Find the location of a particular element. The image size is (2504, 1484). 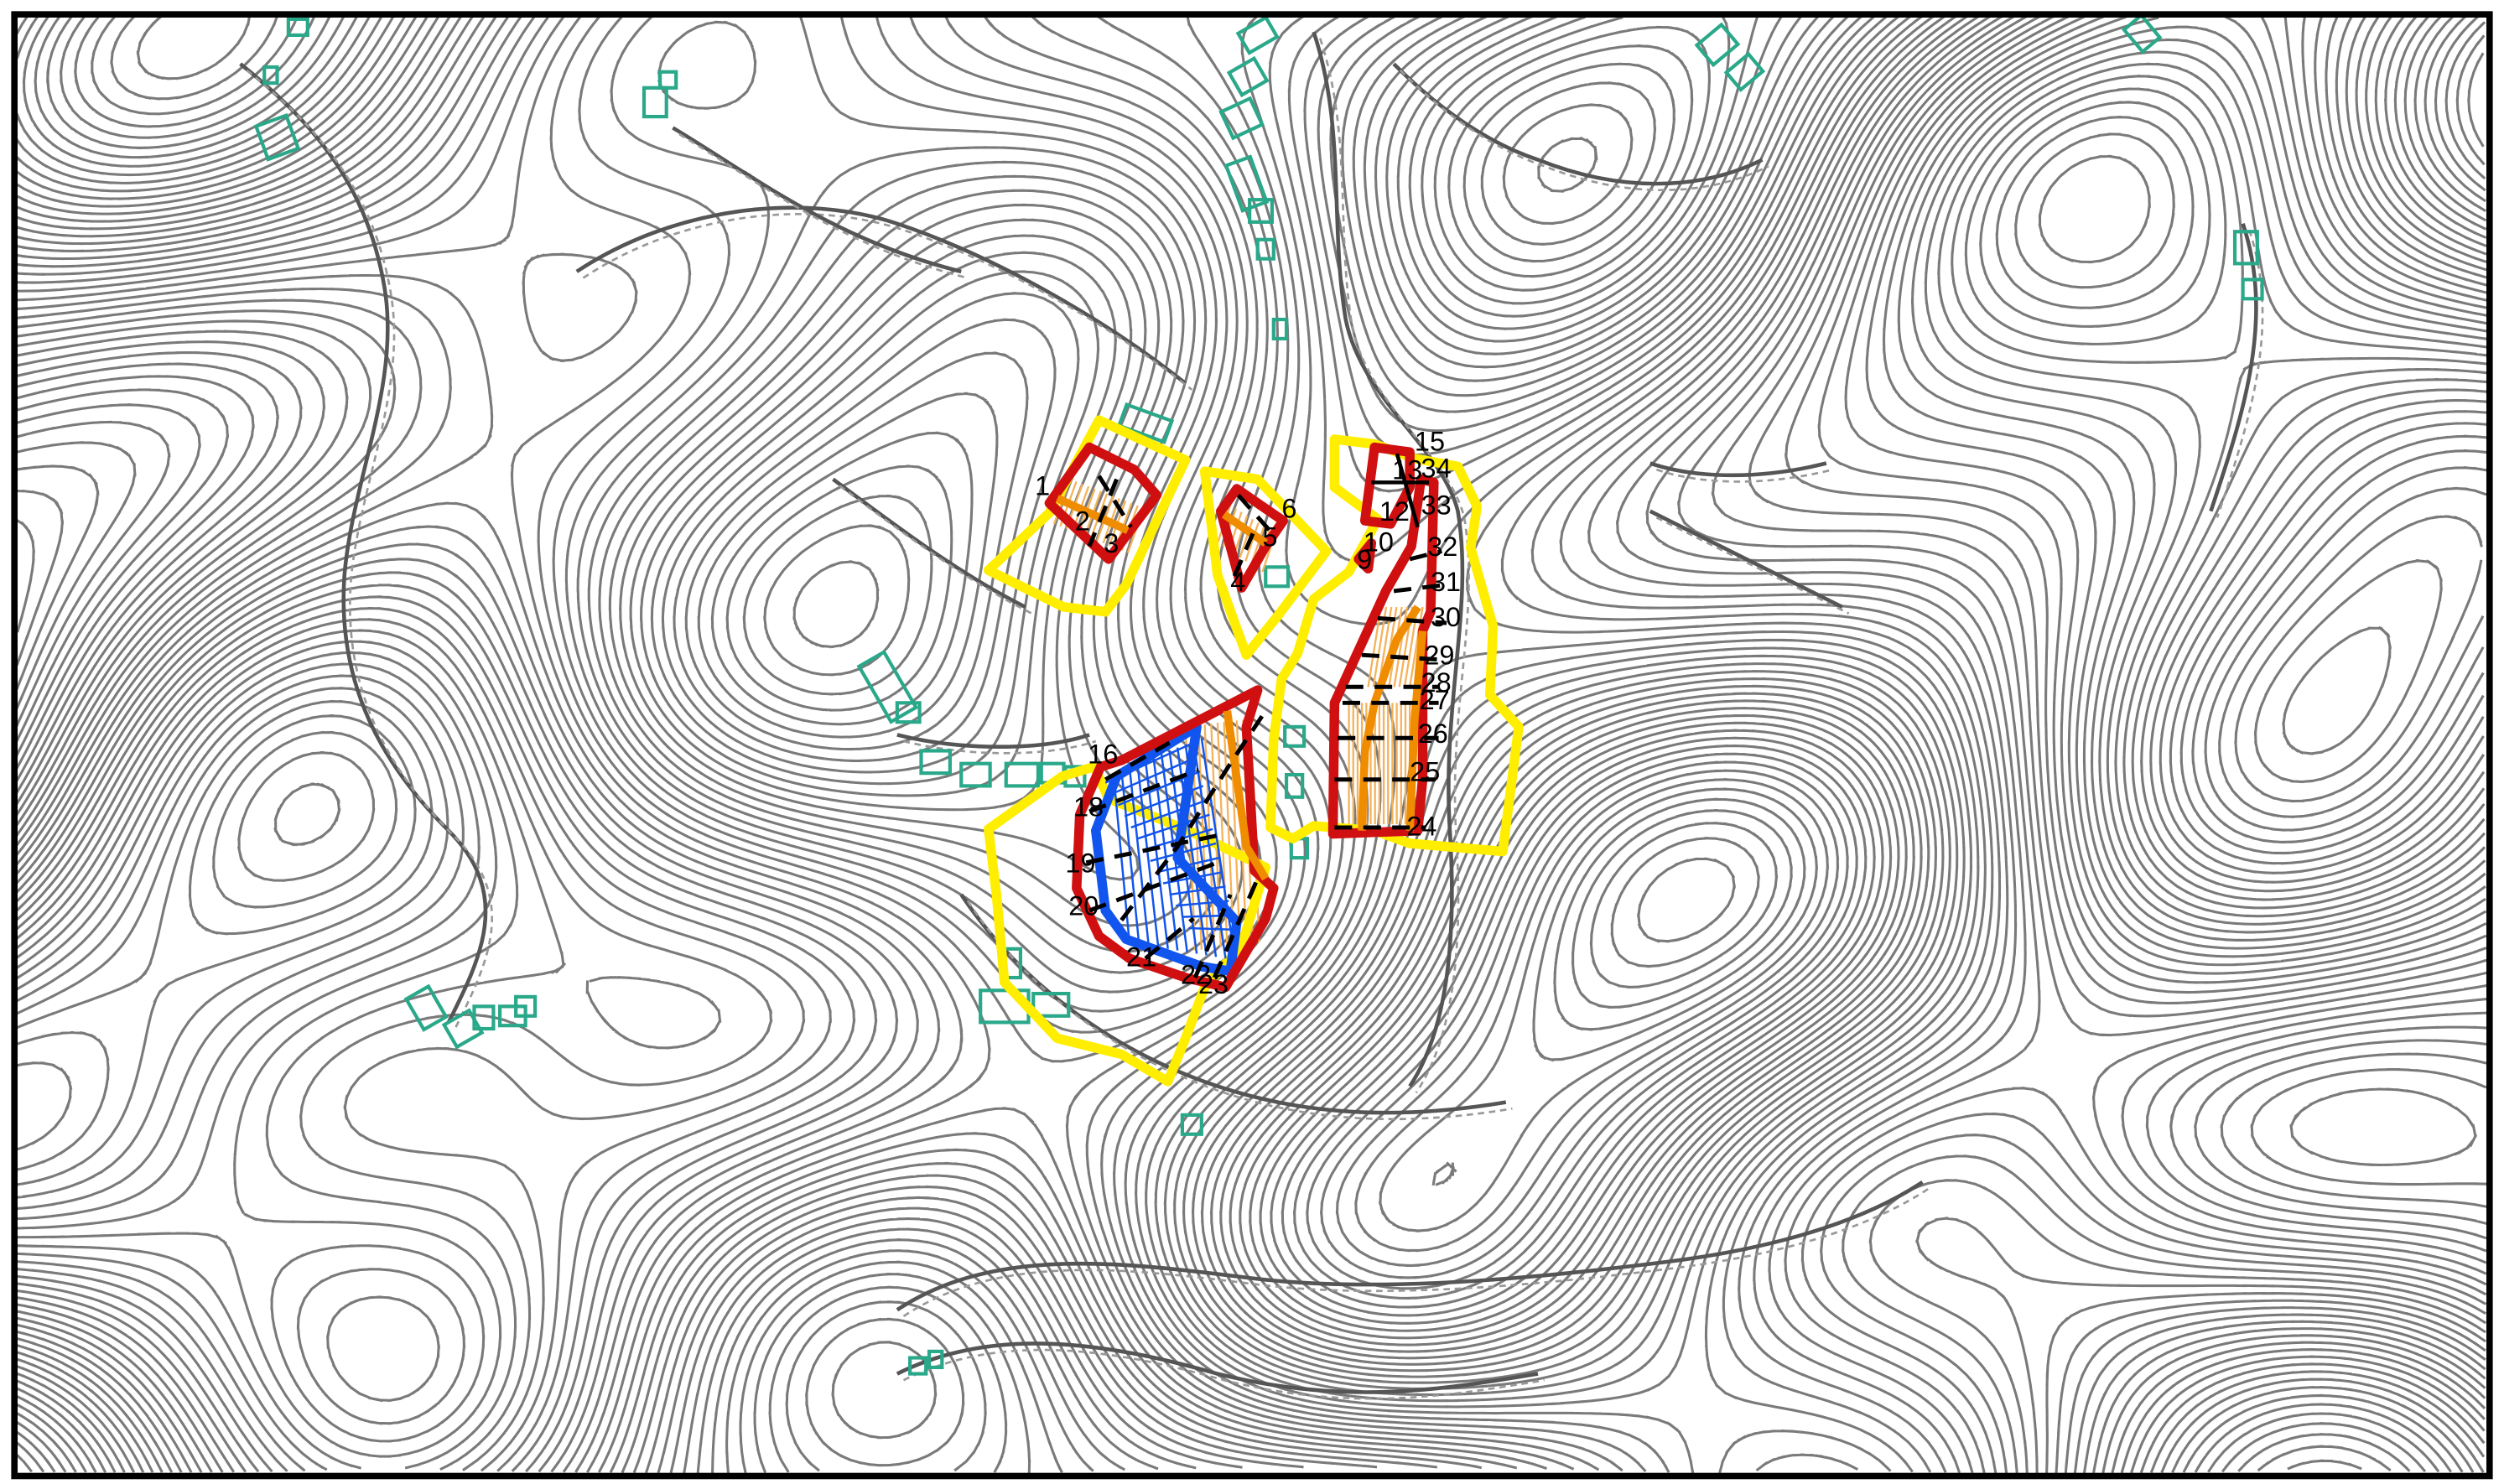

point-label-15: 15 is located at coordinates (1430, 441).